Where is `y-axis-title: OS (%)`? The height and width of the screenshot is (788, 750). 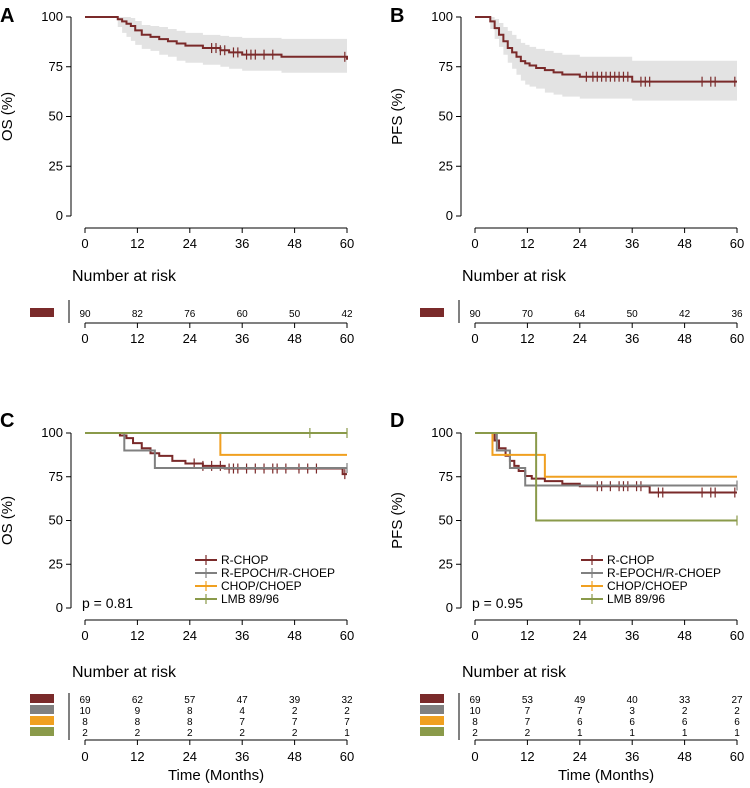
y-axis-title: OS (%) is located at coordinates (8, 520).